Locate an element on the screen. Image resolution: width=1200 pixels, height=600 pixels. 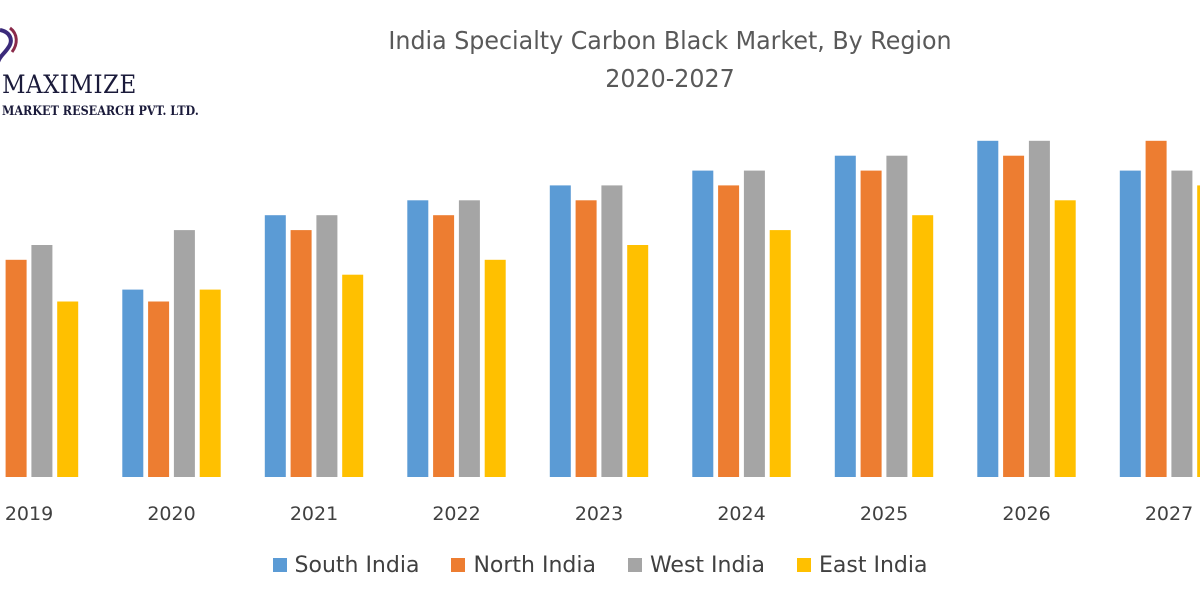
x-tick-label: 2022 is located at coordinates (456, 514).